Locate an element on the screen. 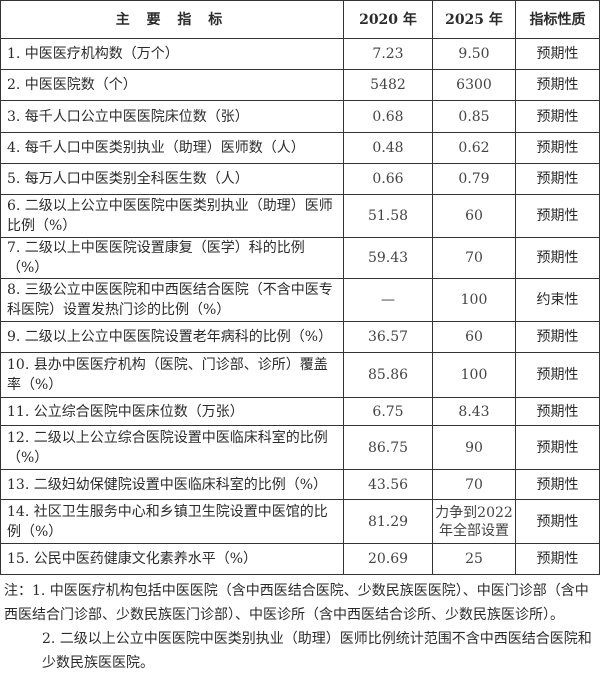 Image resolution: width=600 pixels, height=675 pixels. value-2020-cell: — is located at coordinates (388, 300).